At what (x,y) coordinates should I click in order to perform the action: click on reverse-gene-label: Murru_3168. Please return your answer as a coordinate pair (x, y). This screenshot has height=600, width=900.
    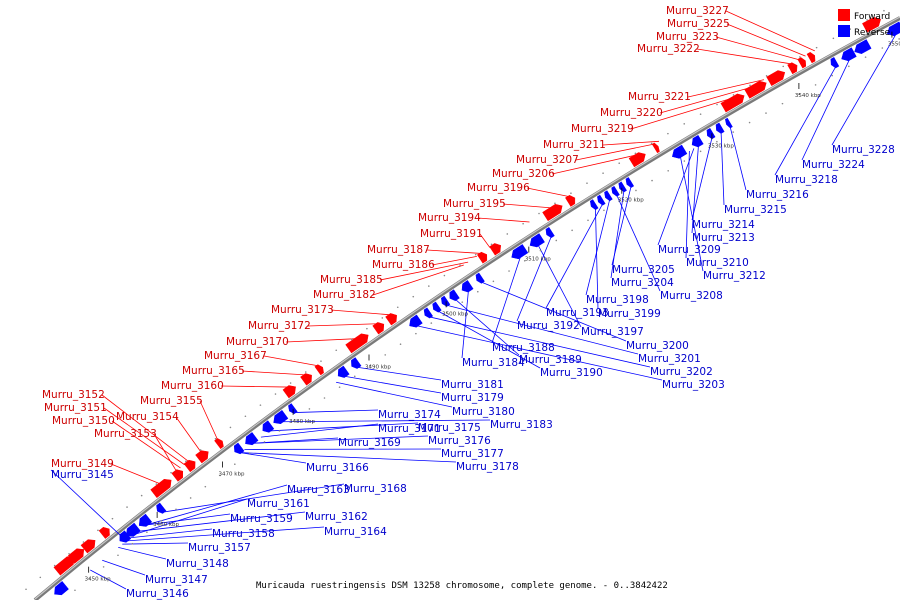
    Looking at the image, I should click on (375, 489).